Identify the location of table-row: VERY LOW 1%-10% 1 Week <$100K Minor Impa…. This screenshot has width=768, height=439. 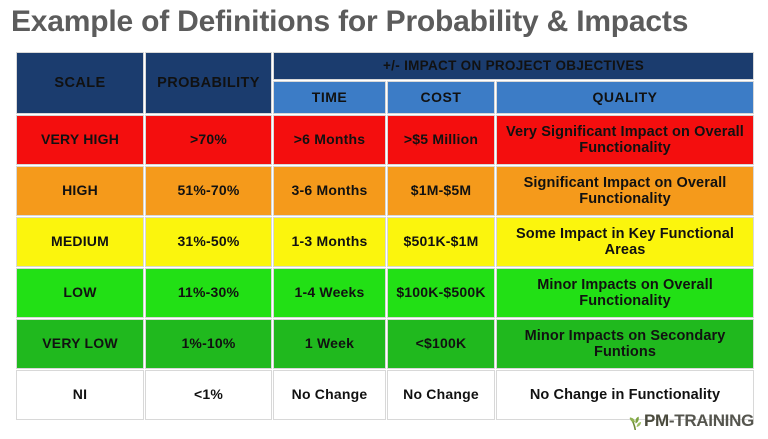
(385, 344).